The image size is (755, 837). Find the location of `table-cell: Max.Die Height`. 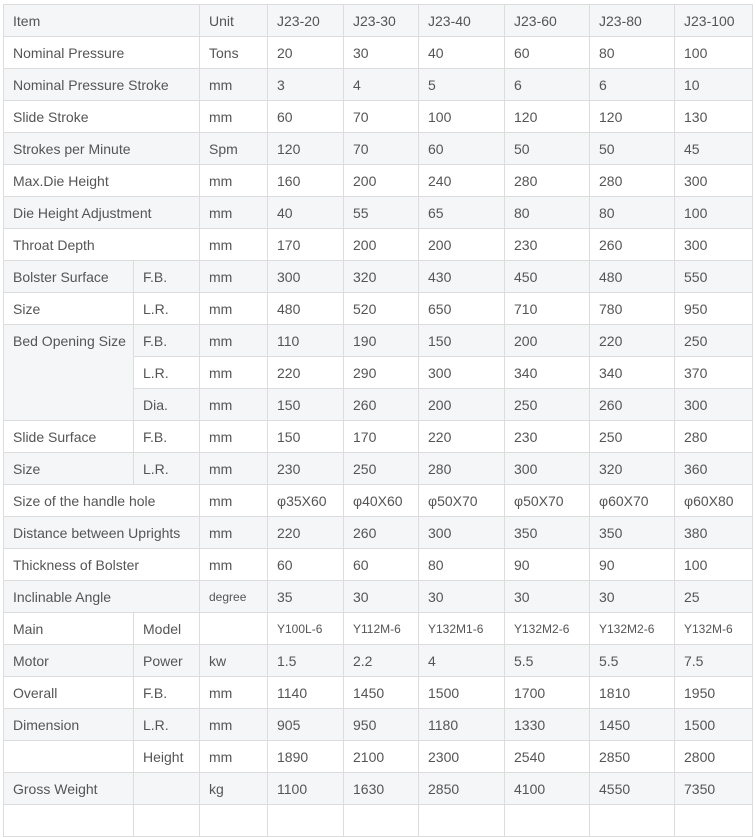

table-cell: Max.Die Height is located at coordinates (101, 180).